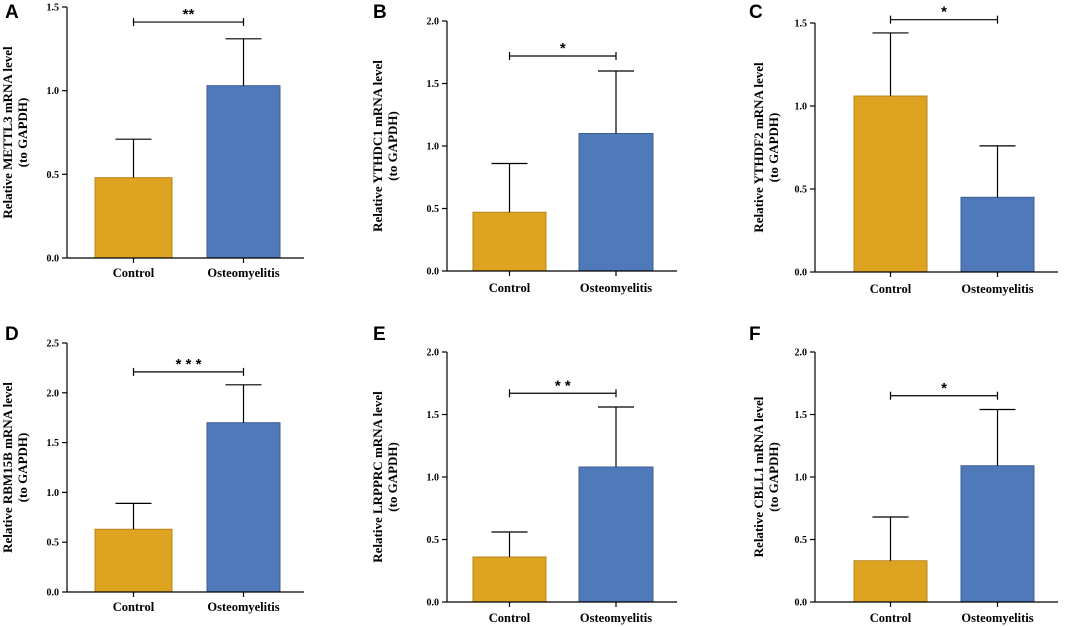 Image resolution: width=1072 pixels, height=627 pixels. I want to click on y-axis-label: Relative CBLL1 mRNA level, so click(758, 476).